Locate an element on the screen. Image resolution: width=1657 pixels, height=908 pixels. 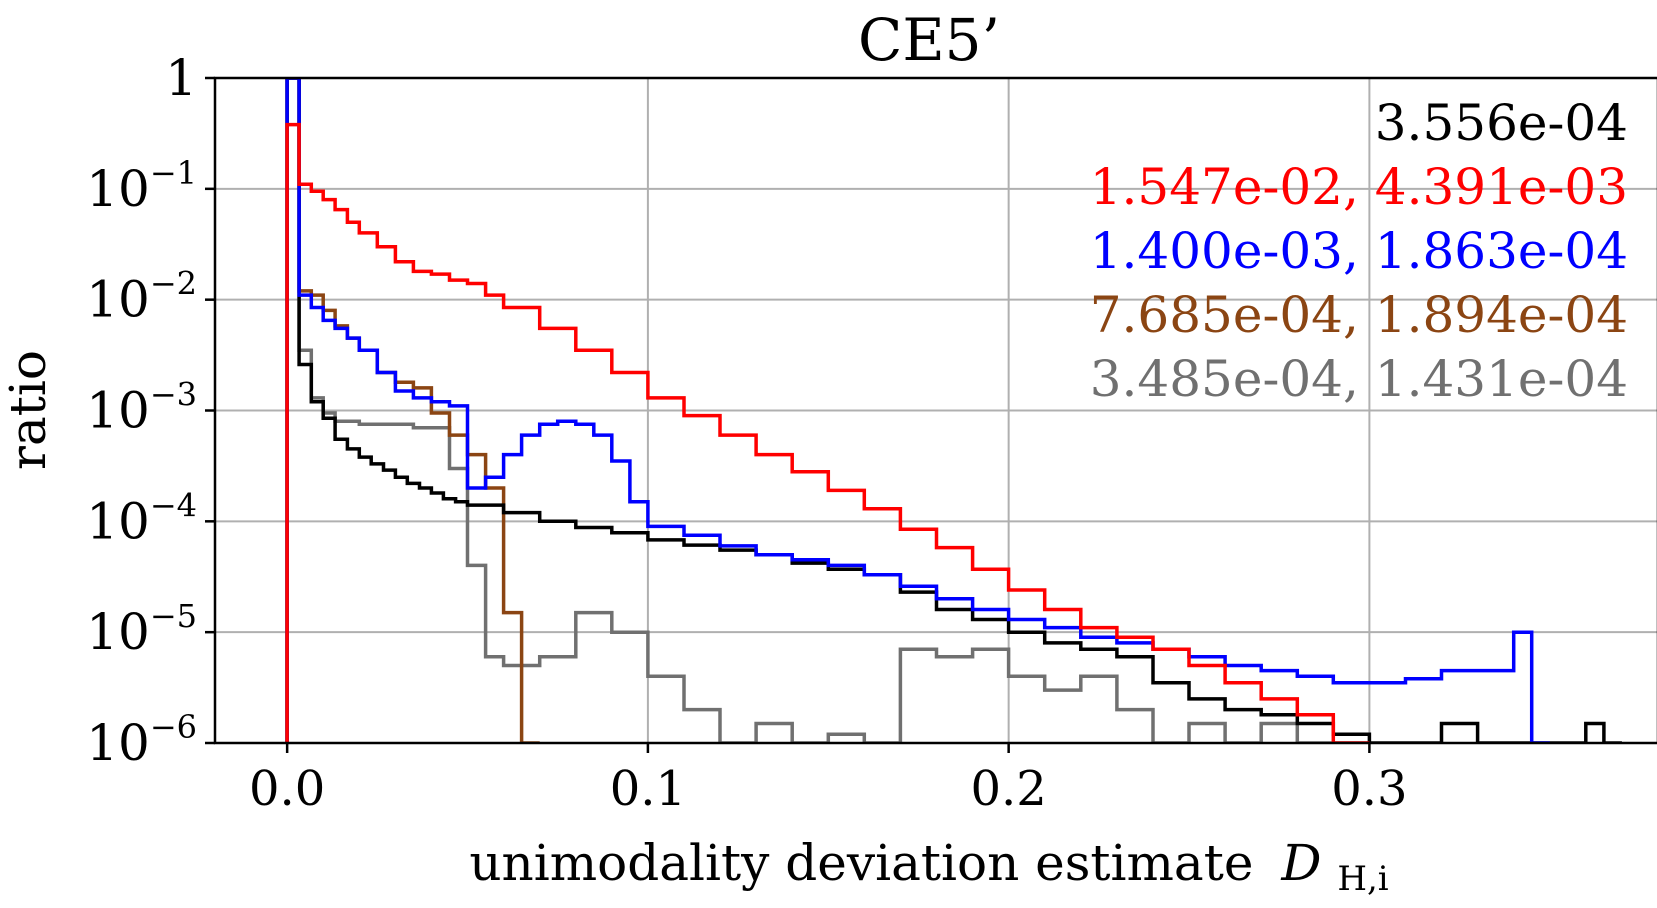
y-tick-label: 10⁻² is located at coordinates (141, 297).